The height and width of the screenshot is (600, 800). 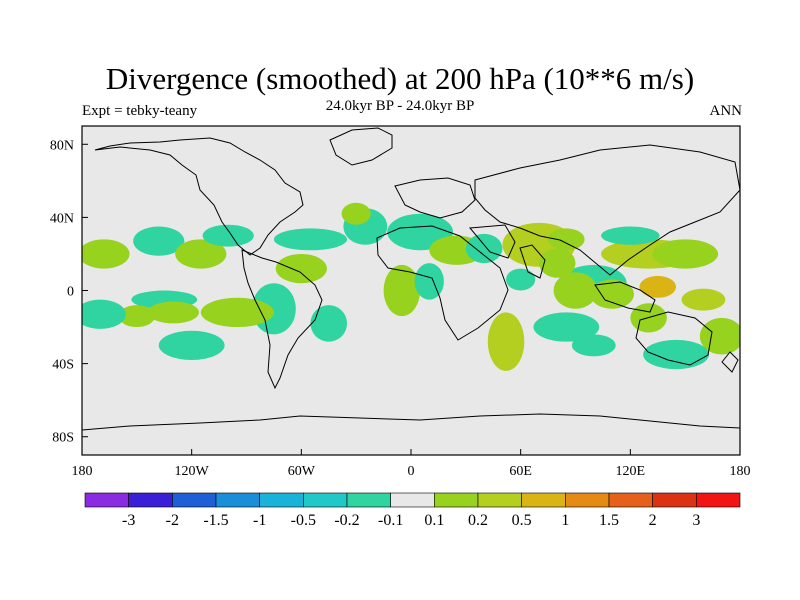 I want to click on colorbar-label: -0.1, so click(x=390, y=520).